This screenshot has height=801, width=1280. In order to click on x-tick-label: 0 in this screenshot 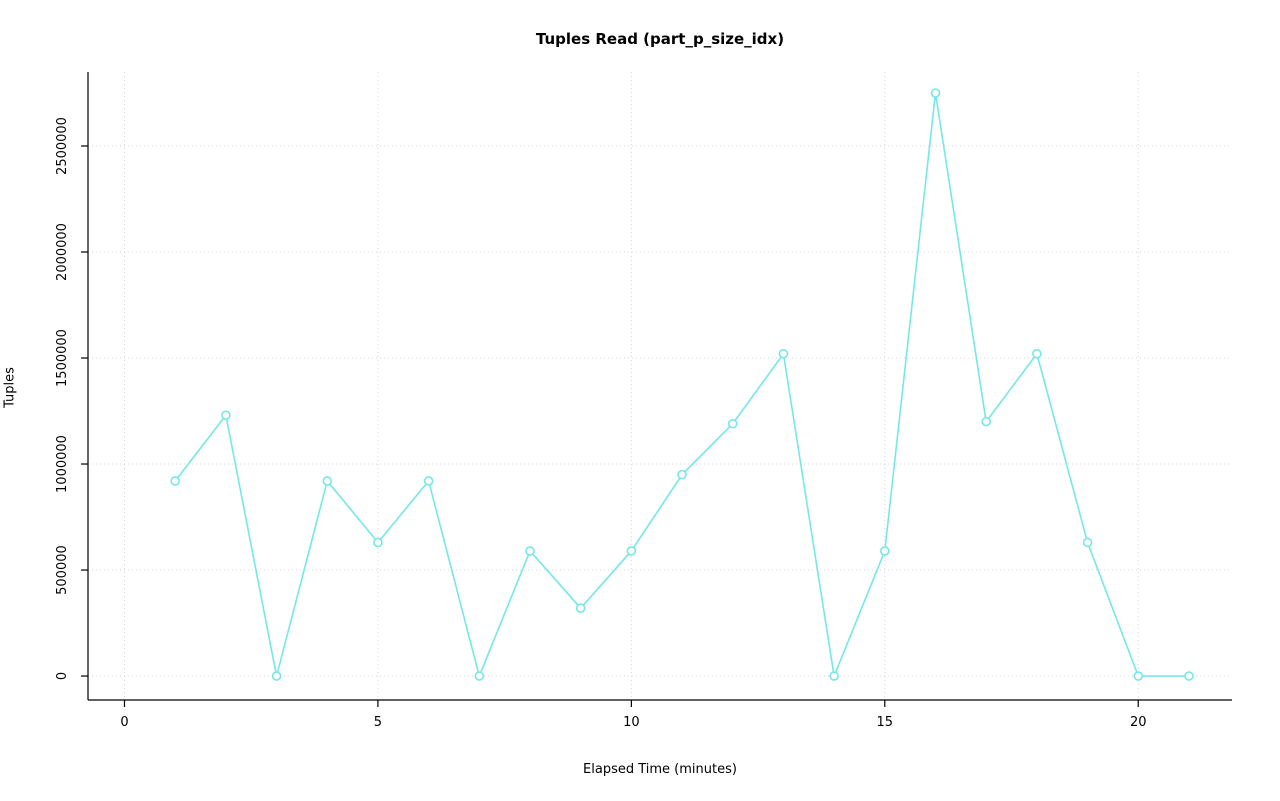, I will do `click(124, 722)`.